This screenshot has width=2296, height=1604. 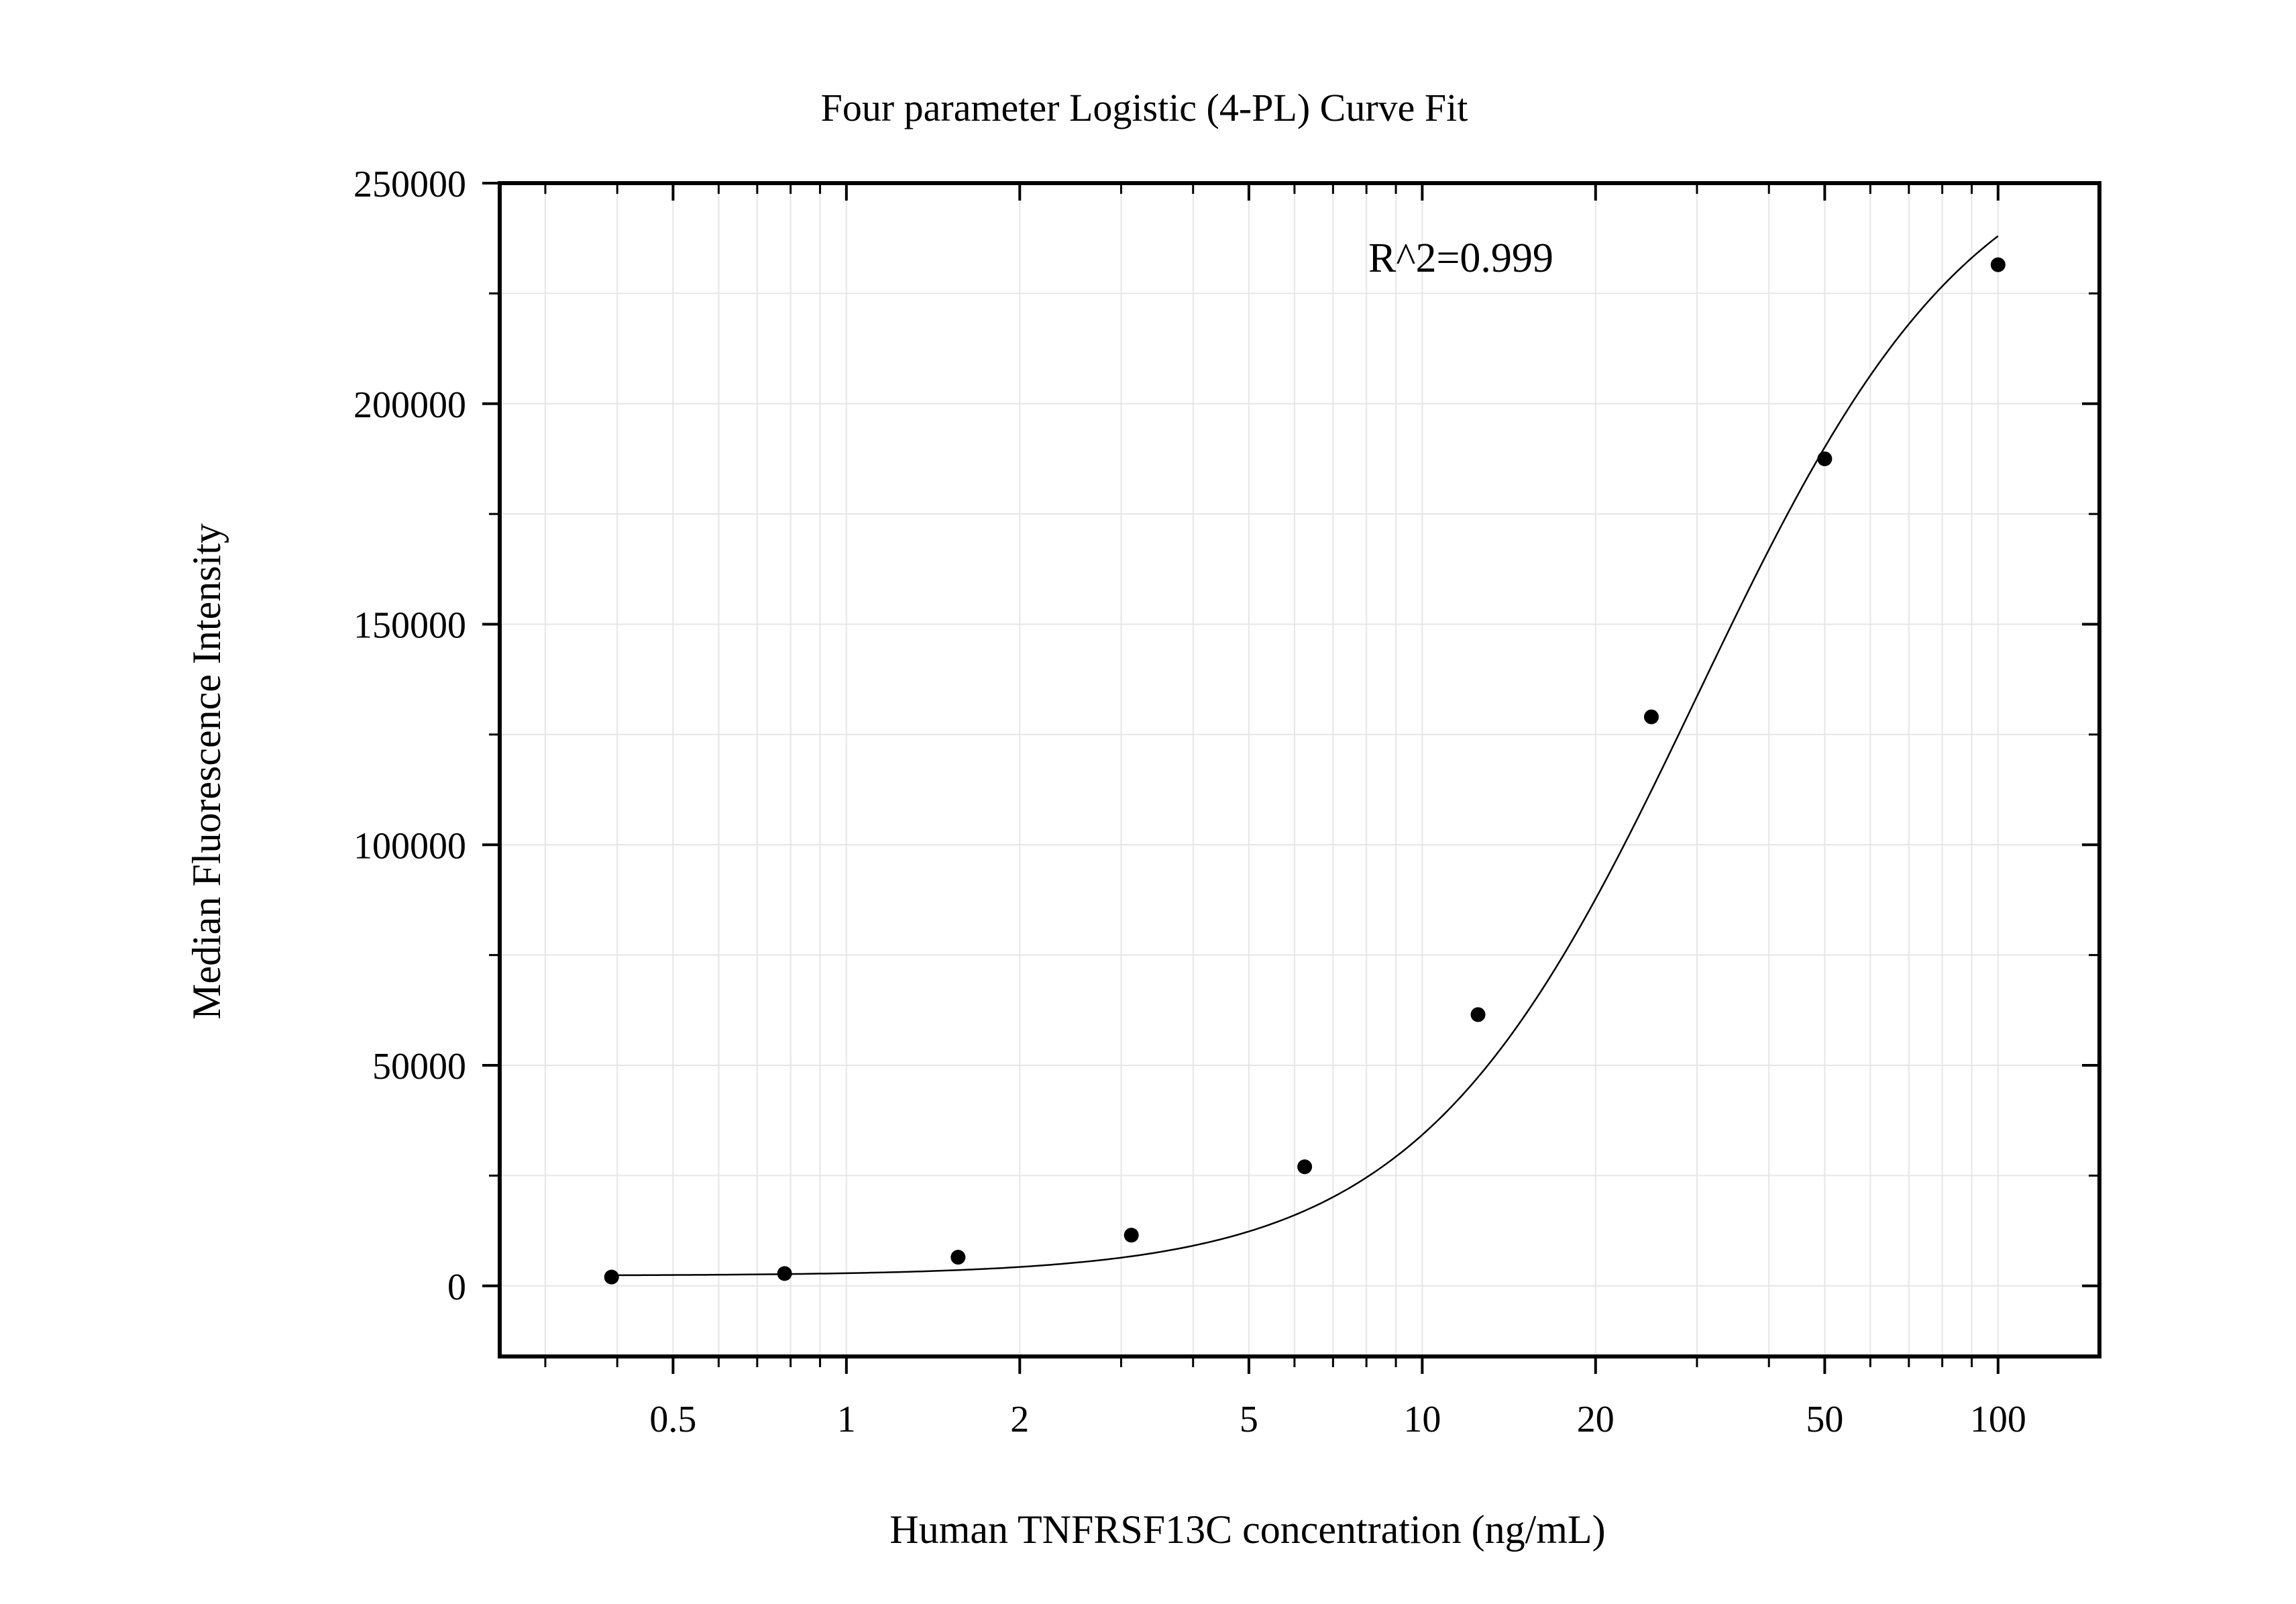 I want to click on x-tick-label: 100, so click(x=1998, y=1420).